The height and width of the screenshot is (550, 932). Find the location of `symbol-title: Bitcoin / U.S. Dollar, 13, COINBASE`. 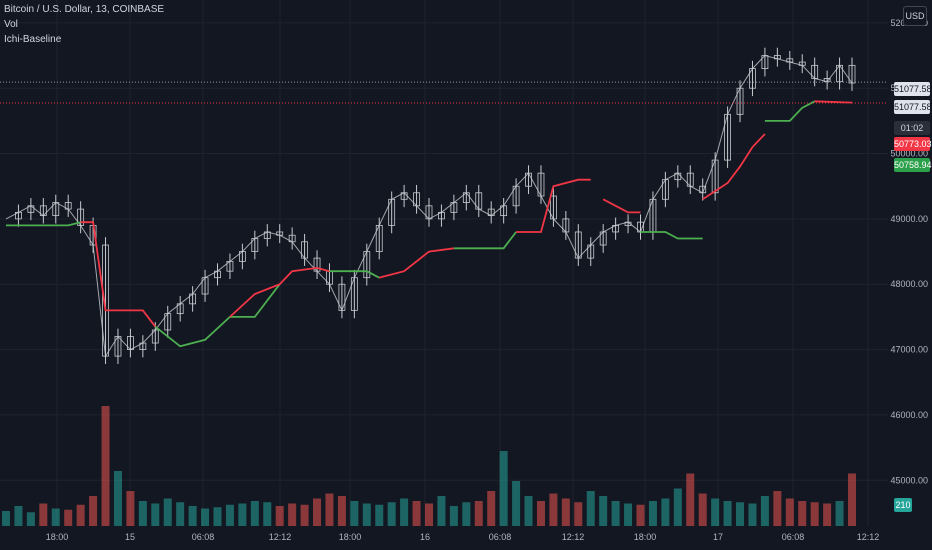

symbol-title: Bitcoin / U.S. Dollar, 13, COINBASE is located at coordinates (84, 9).